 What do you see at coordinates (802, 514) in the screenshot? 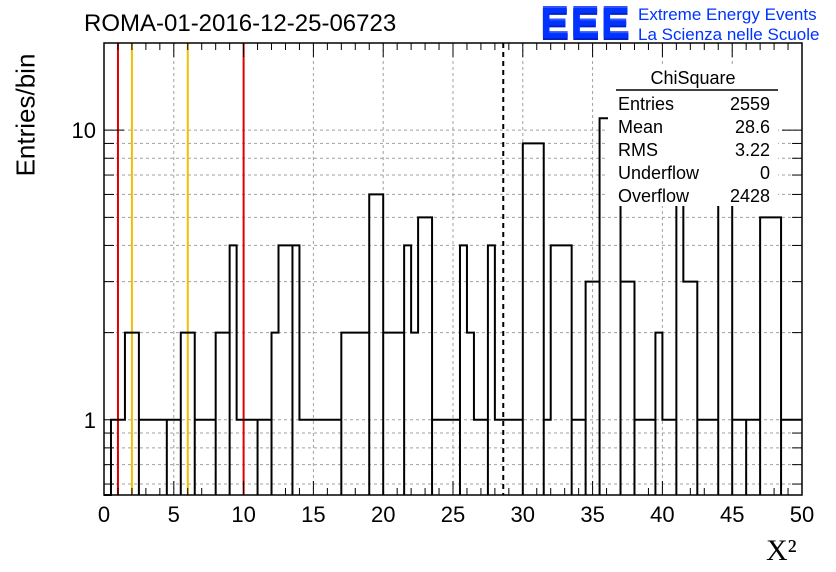
I see `x-tick-label: 50` at bounding box center [802, 514].